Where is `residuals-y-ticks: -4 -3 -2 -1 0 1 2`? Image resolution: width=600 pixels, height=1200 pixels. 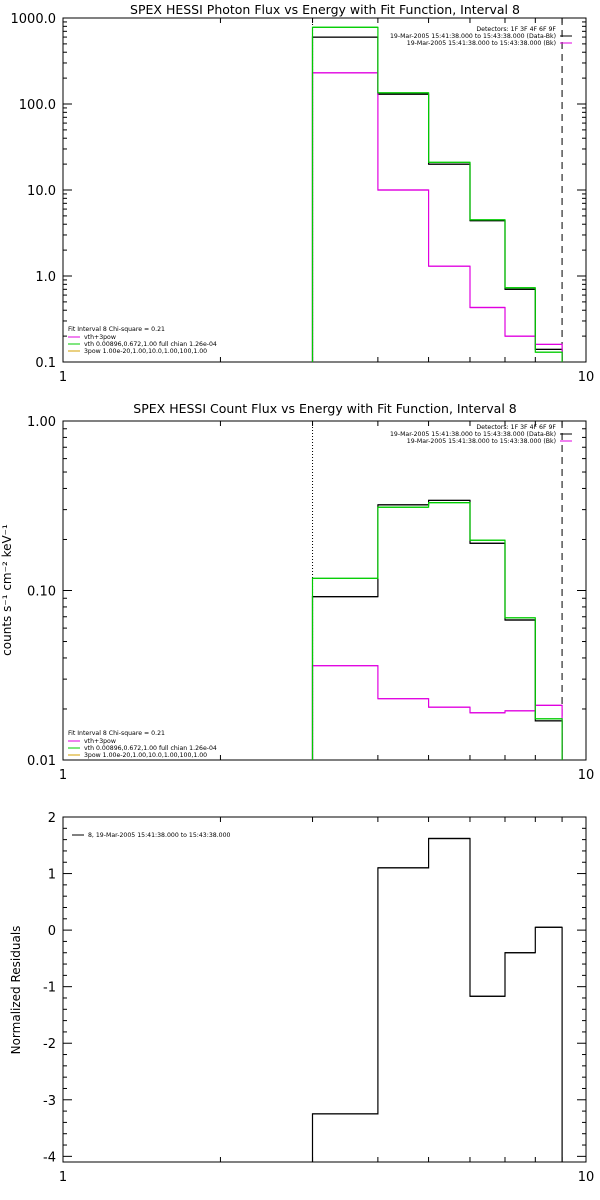 residuals-y-ticks: -4 -3 -2 -1 0 1 2 is located at coordinates (49, 988).